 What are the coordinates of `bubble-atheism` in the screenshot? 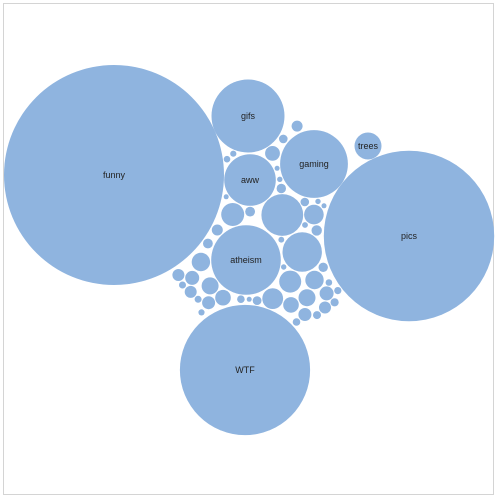 It's located at (246, 260).